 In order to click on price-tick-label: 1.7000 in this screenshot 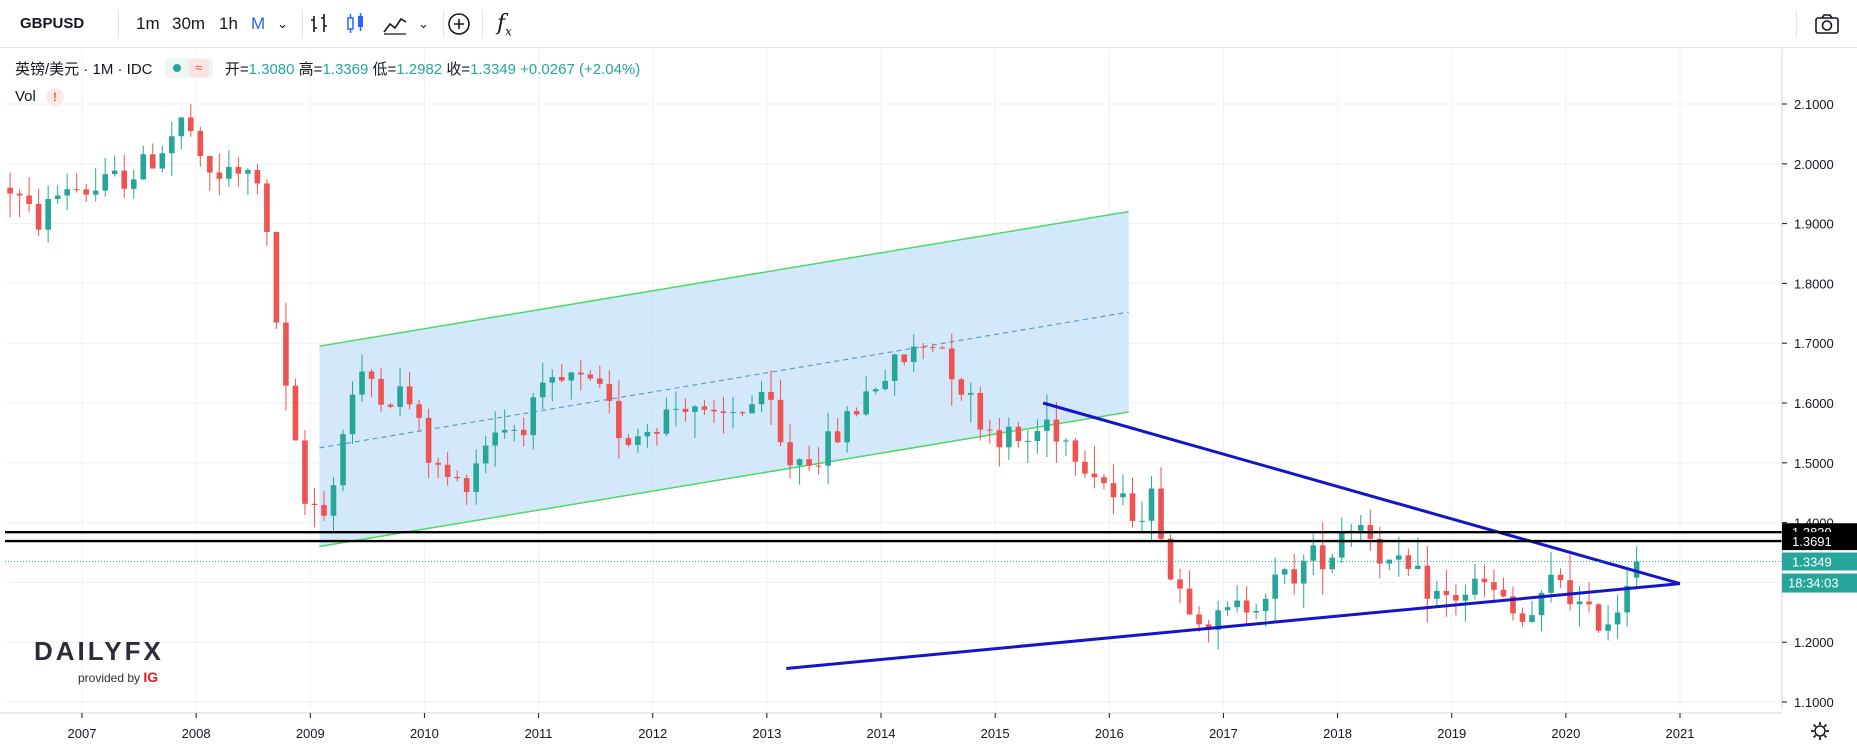, I will do `click(1814, 343)`.